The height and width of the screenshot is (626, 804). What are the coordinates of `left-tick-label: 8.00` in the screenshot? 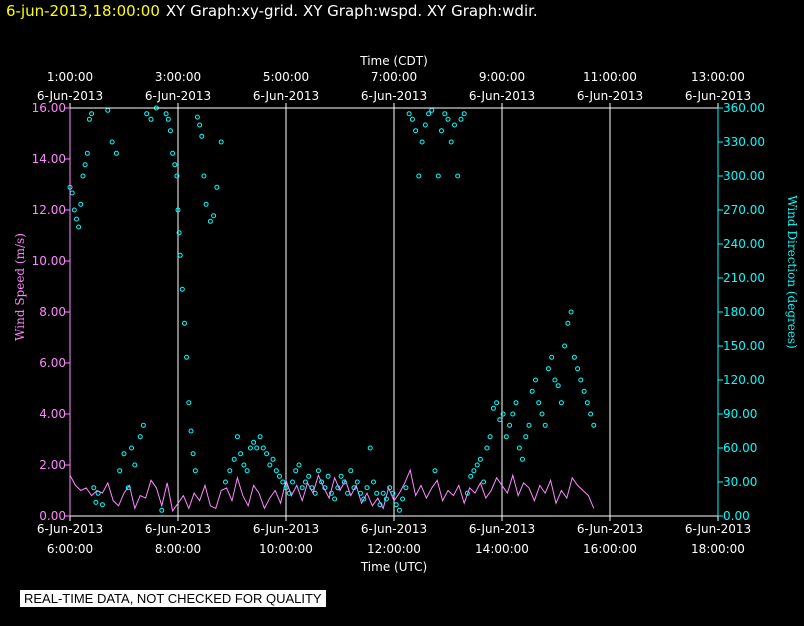 It's located at (52, 312).